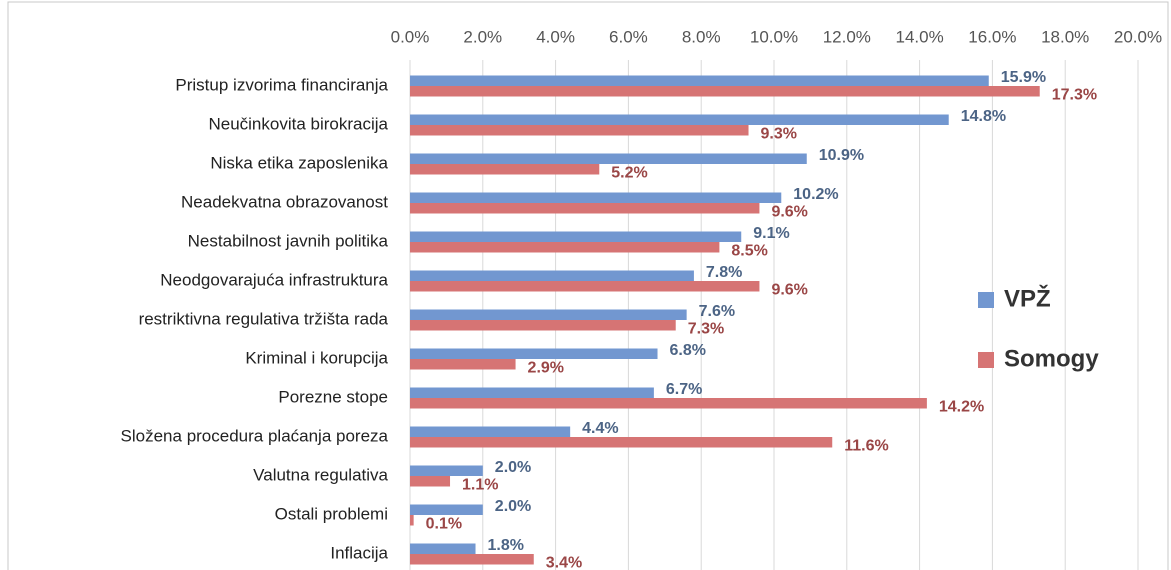 The height and width of the screenshot is (570, 1171). What do you see at coordinates (546, 367) in the screenshot?
I see `value-label: 2.9%` at bounding box center [546, 367].